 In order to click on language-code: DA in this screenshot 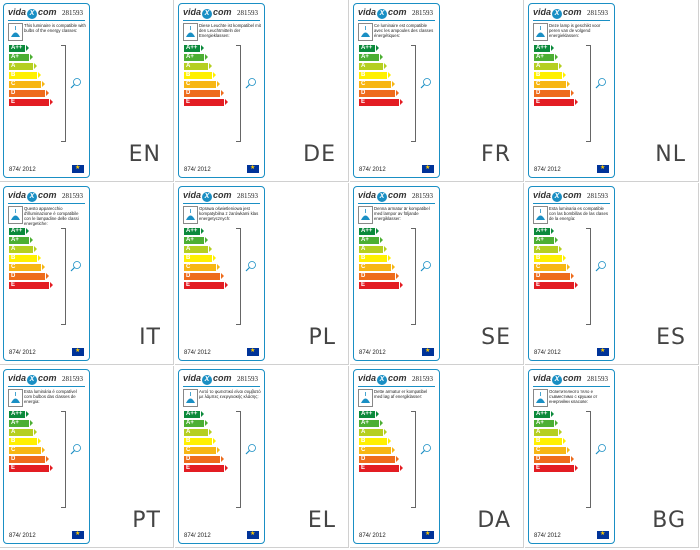, I will do `click(494, 520)`.